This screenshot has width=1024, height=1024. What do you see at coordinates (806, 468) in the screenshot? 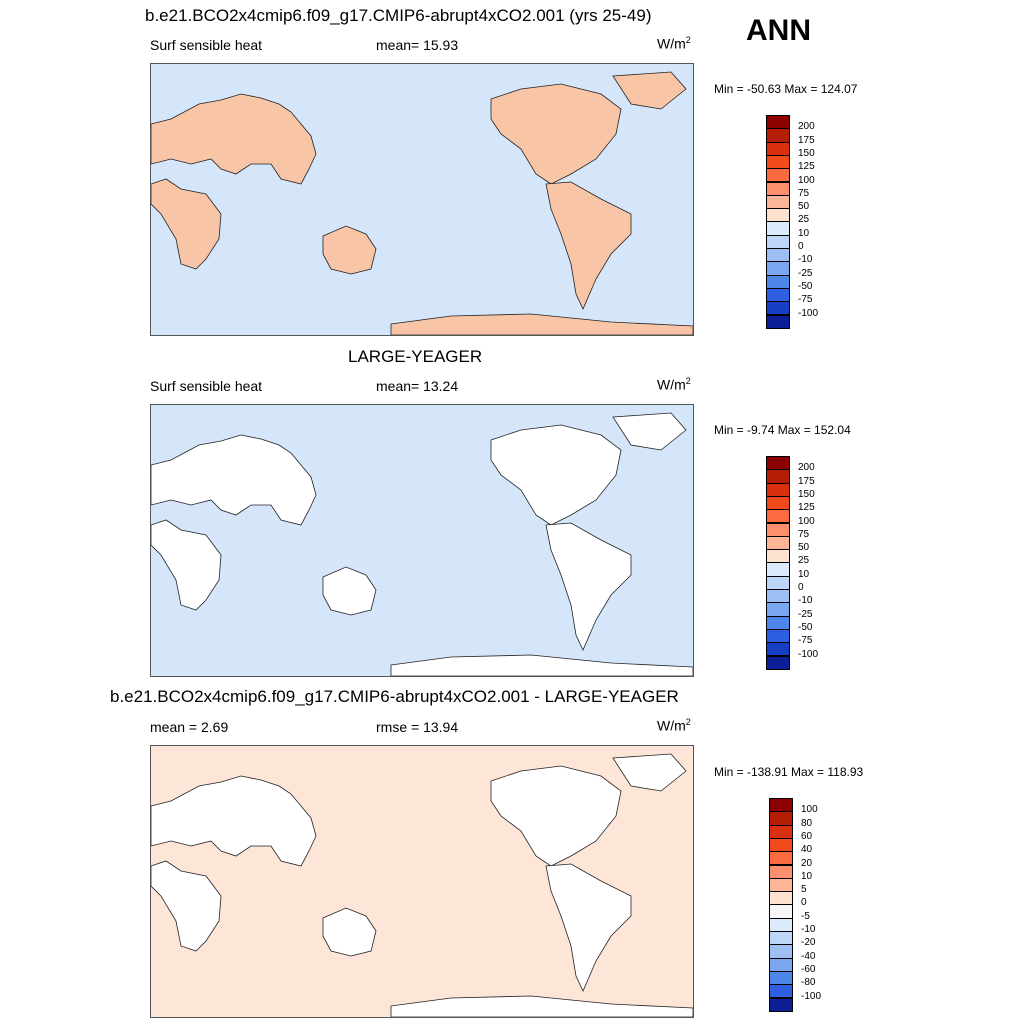
I see `colorbar-tick-label: 200` at bounding box center [806, 468].